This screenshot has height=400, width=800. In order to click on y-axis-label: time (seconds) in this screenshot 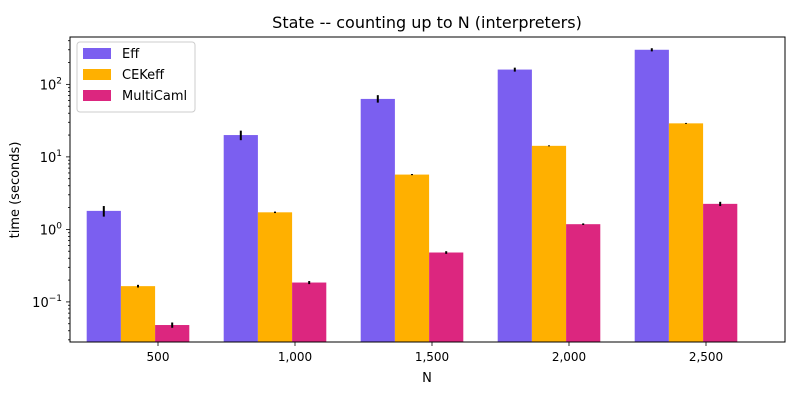, I will do `click(15, 190)`.